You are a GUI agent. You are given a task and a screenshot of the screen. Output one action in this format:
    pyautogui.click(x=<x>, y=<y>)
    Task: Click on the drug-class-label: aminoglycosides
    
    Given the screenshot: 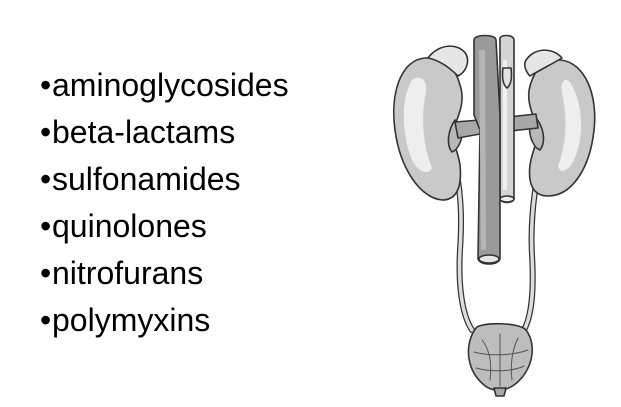 What is the action you would take?
    pyautogui.click(x=170, y=85)
    